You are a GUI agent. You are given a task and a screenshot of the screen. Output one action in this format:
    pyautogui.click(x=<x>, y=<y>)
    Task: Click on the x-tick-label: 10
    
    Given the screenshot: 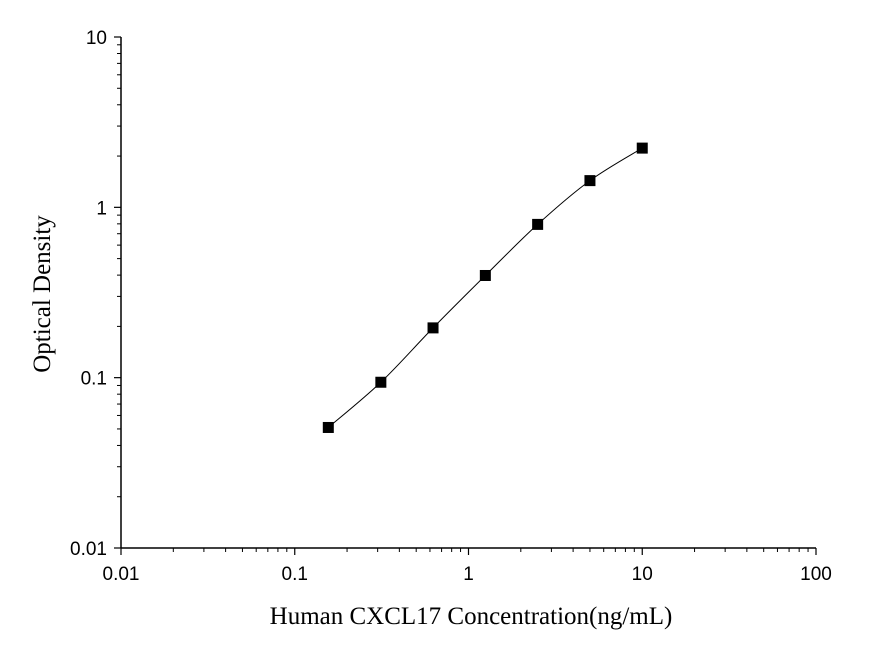 What is the action you would take?
    pyautogui.click(x=642, y=574)
    